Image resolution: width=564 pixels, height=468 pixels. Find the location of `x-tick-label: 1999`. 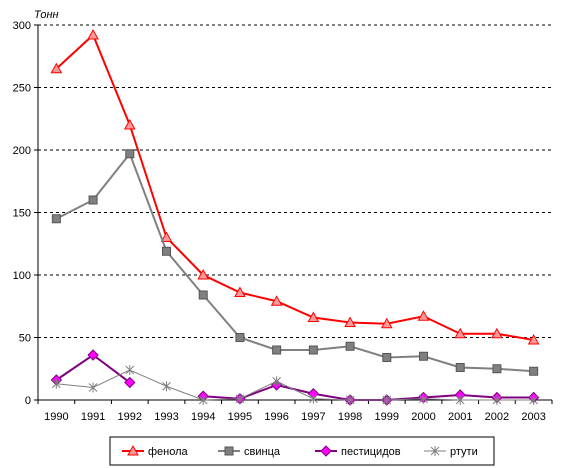

x-tick-label: 1999 is located at coordinates (387, 417).